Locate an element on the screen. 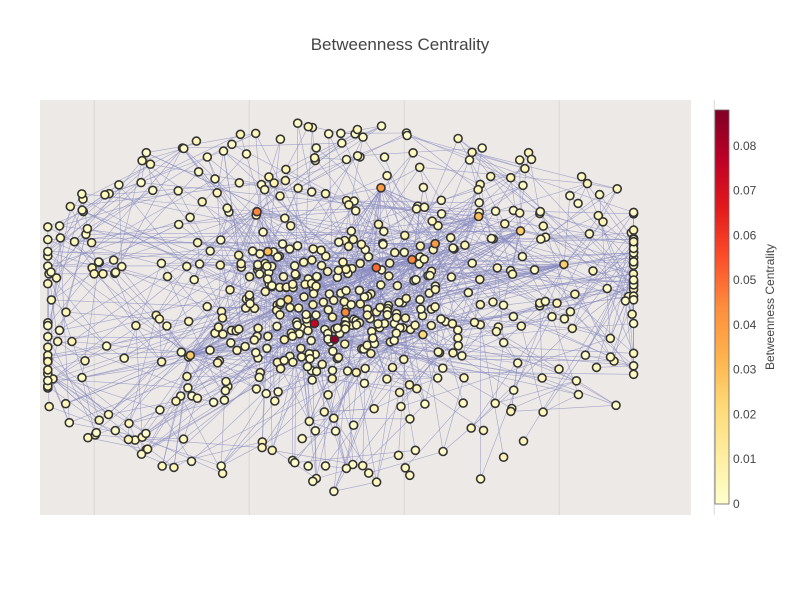 The image size is (800, 600). colorbar-tick-label: 0.03 is located at coordinates (745, 370).